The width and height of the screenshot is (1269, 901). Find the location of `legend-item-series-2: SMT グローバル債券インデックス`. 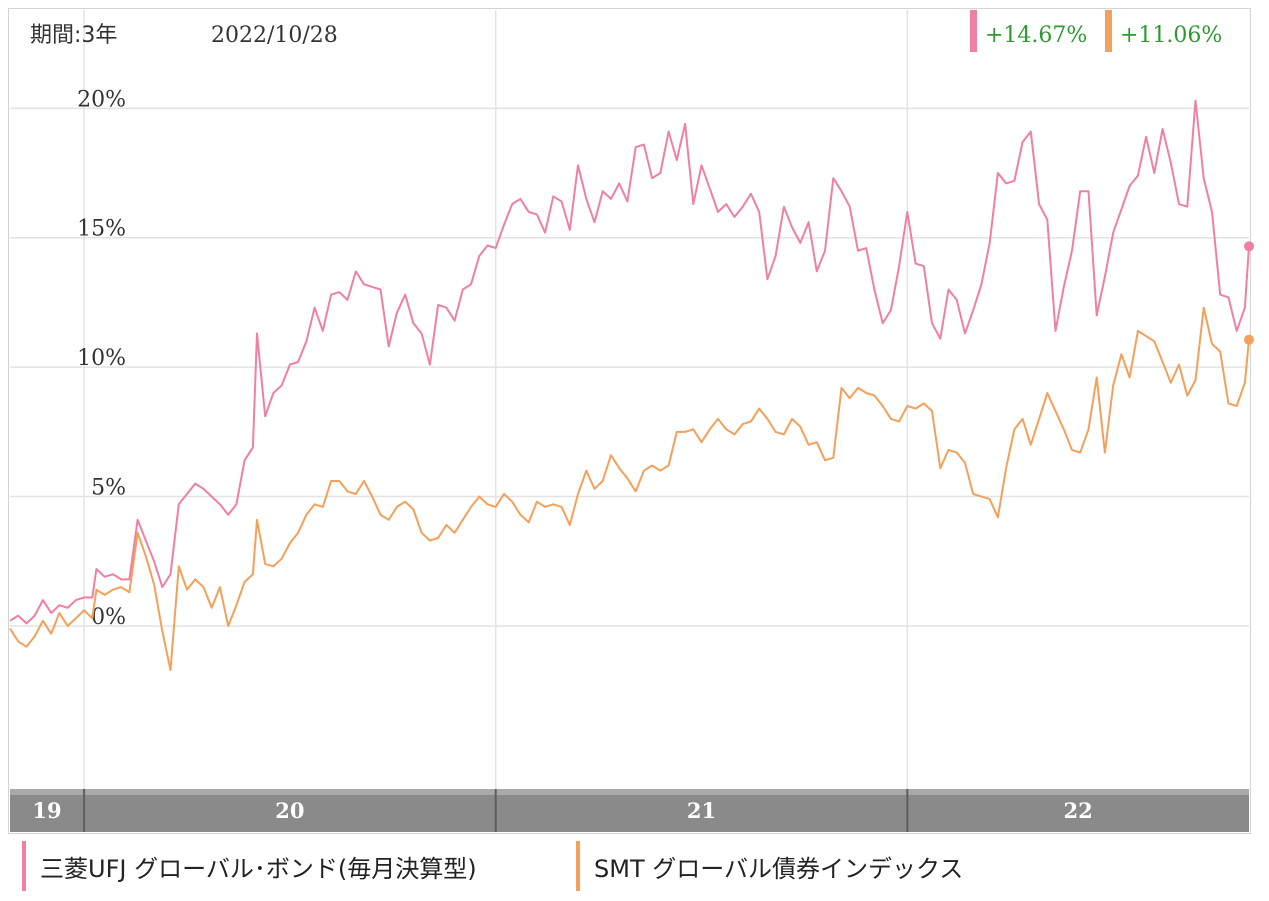

legend-item-series-2: SMT グローバル債券インデックス is located at coordinates (769, 866).